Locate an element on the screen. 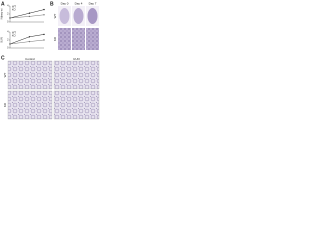  panel-c-images is located at coordinates (53, 90).